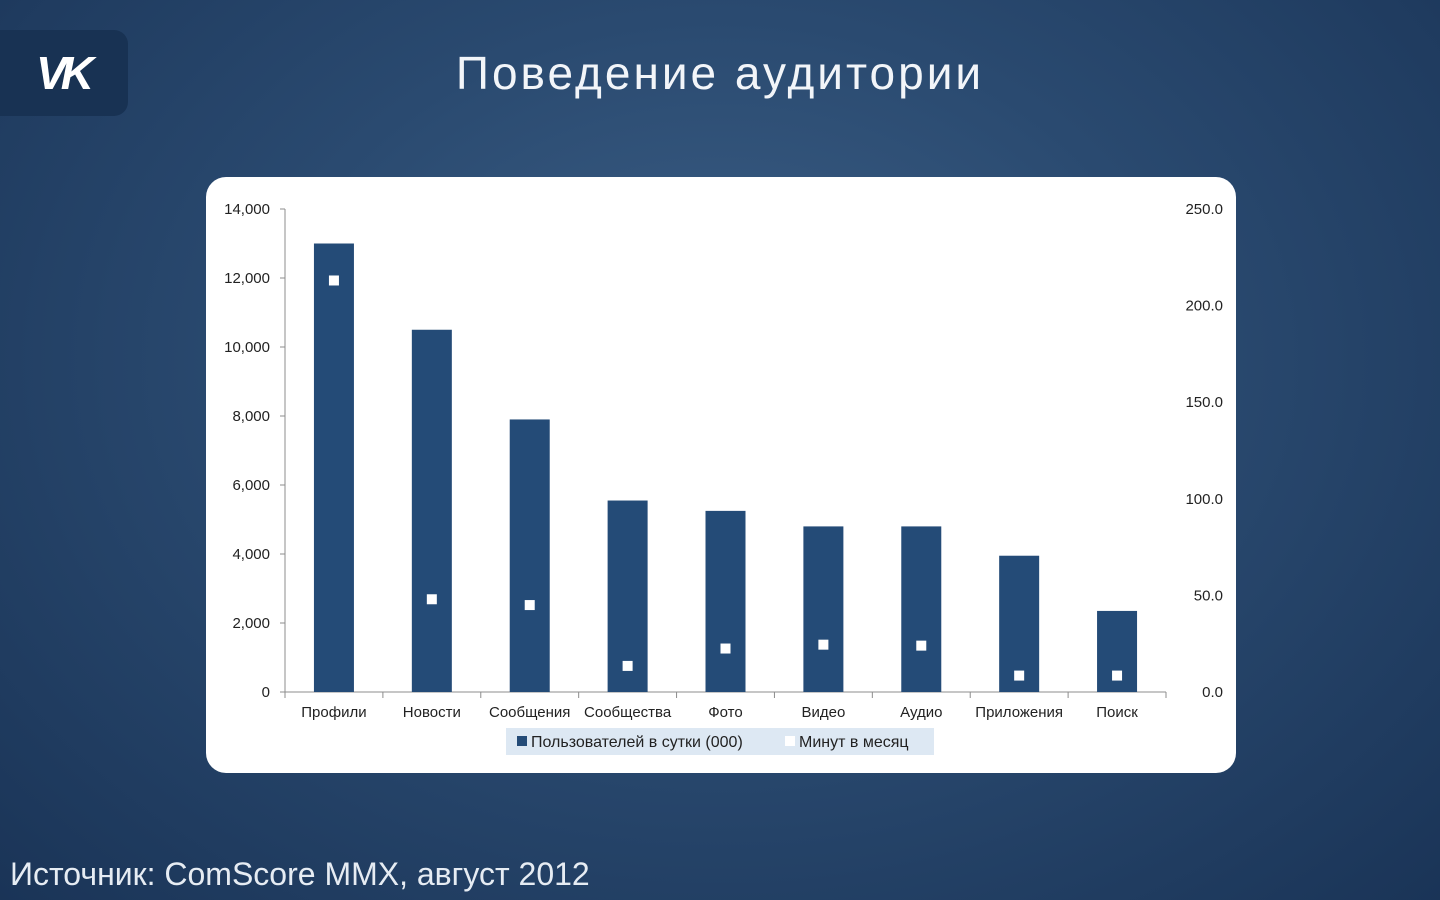  What do you see at coordinates (1117, 712) in the screenshot?
I see `x-tick-label: Поиск` at bounding box center [1117, 712].